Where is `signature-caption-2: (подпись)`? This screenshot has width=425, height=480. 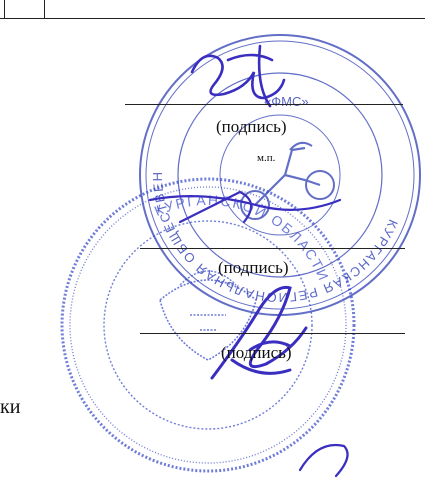 signature-caption-2: (подпись) is located at coordinates (253, 267).